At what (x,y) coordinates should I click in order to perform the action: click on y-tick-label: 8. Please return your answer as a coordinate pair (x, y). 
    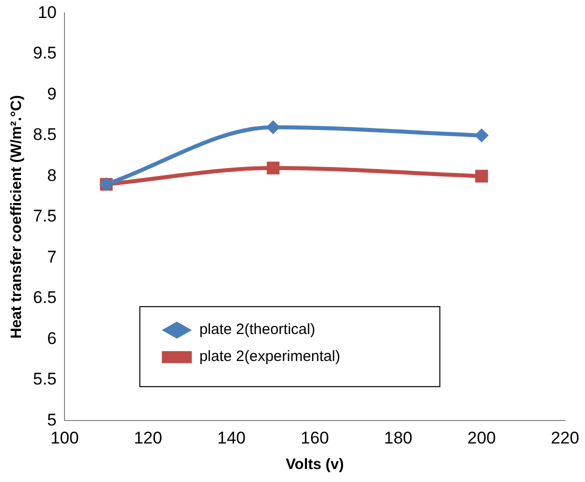
    Looking at the image, I should click on (52, 175).